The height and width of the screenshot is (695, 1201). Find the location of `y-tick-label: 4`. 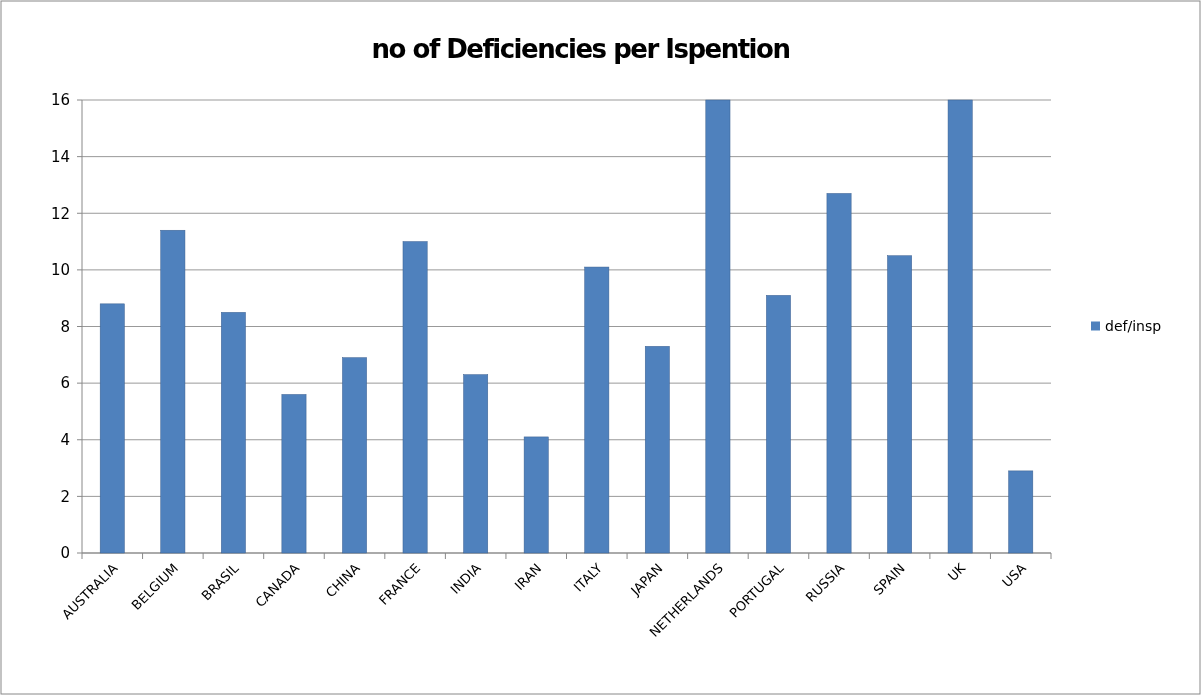

y-tick-label: 4 is located at coordinates (65, 440).